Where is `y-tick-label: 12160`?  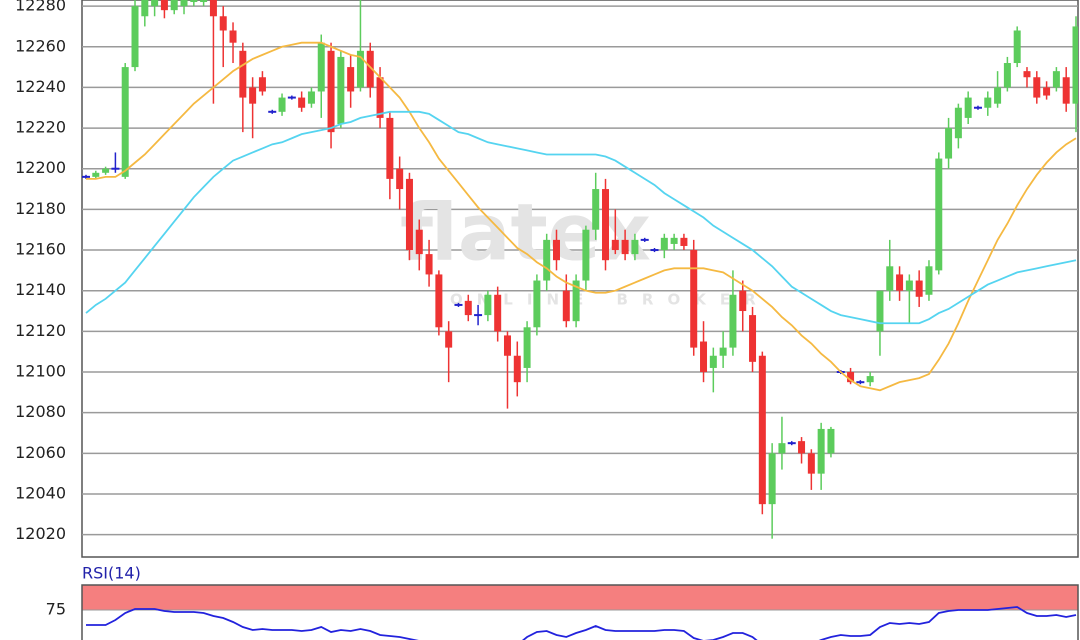 y-tick-label: 12160 is located at coordinates (40, 249).